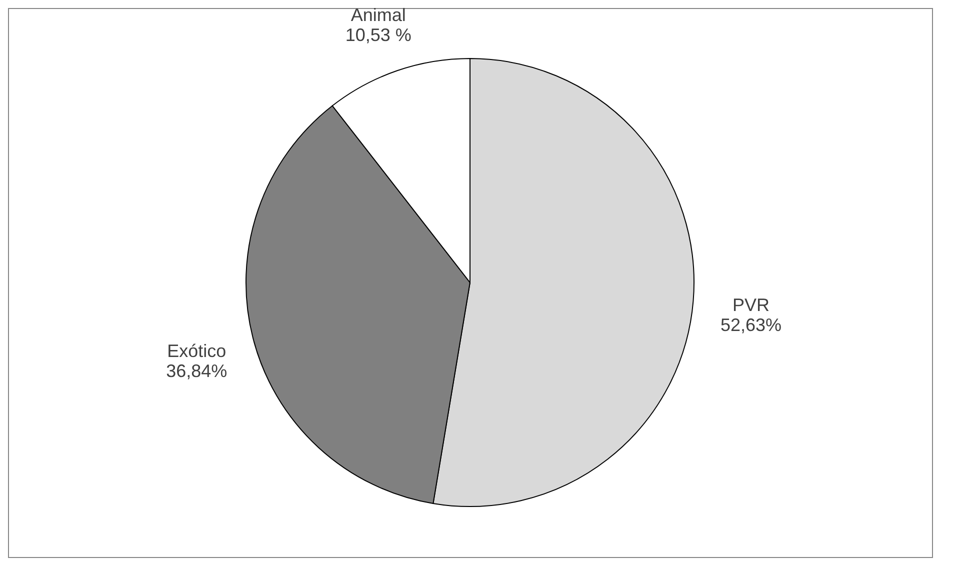 Image resolution: width=956 pixels, height=581 pixels. What do you see at coordinates (378, 34) in the screenshot?
I see `data-label: 10,53 %` at bounding box center [378, 34].